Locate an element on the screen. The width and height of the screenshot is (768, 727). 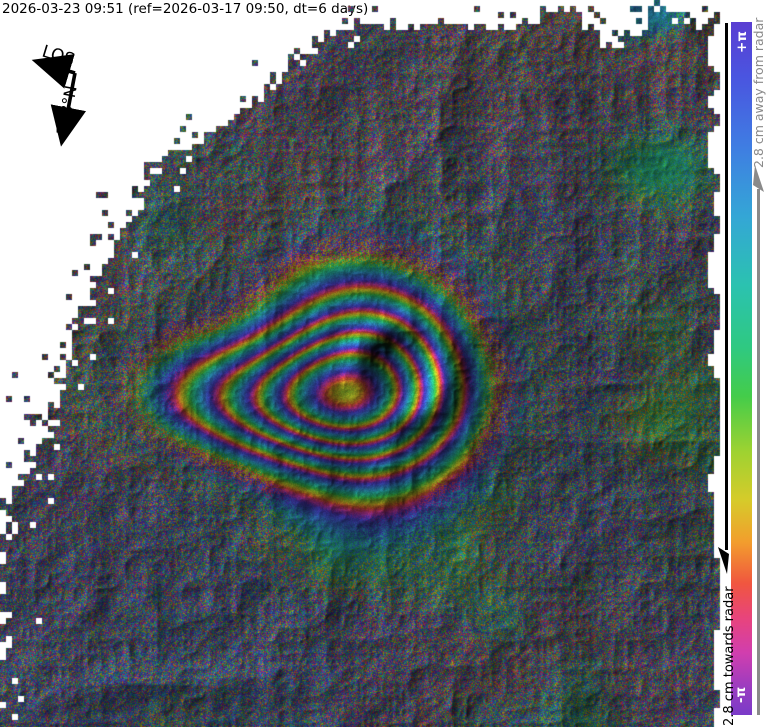
heading-arrow is located at coordinates (68, 109).